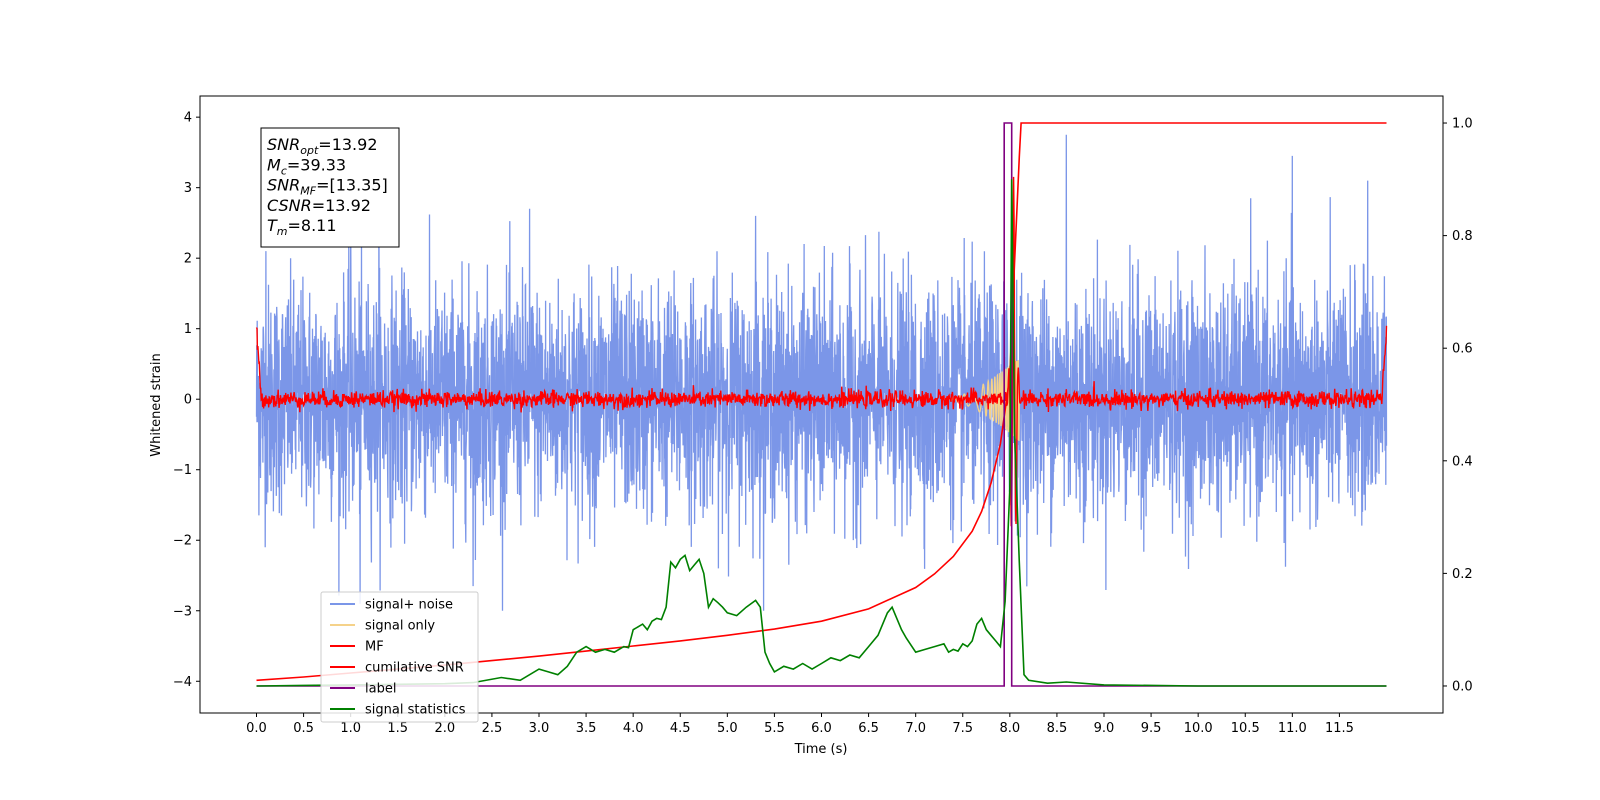 This screenshot has height=800, width=1600. I want to click on annotation-line: SNRMF=[13.35], so click(327, 187).